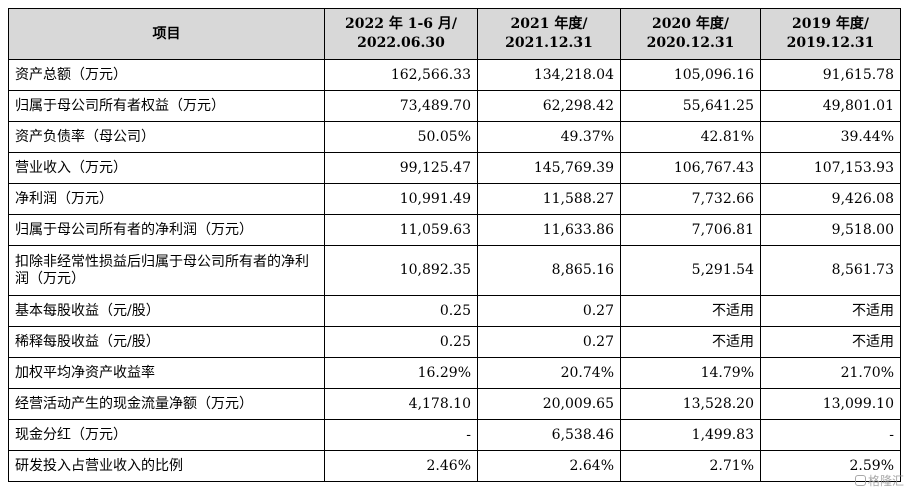 The height and width of the screenshot is (491, 908). I want to click on row-label: 归属于母公司所有者的净利润（万元）, so click(166, 230).